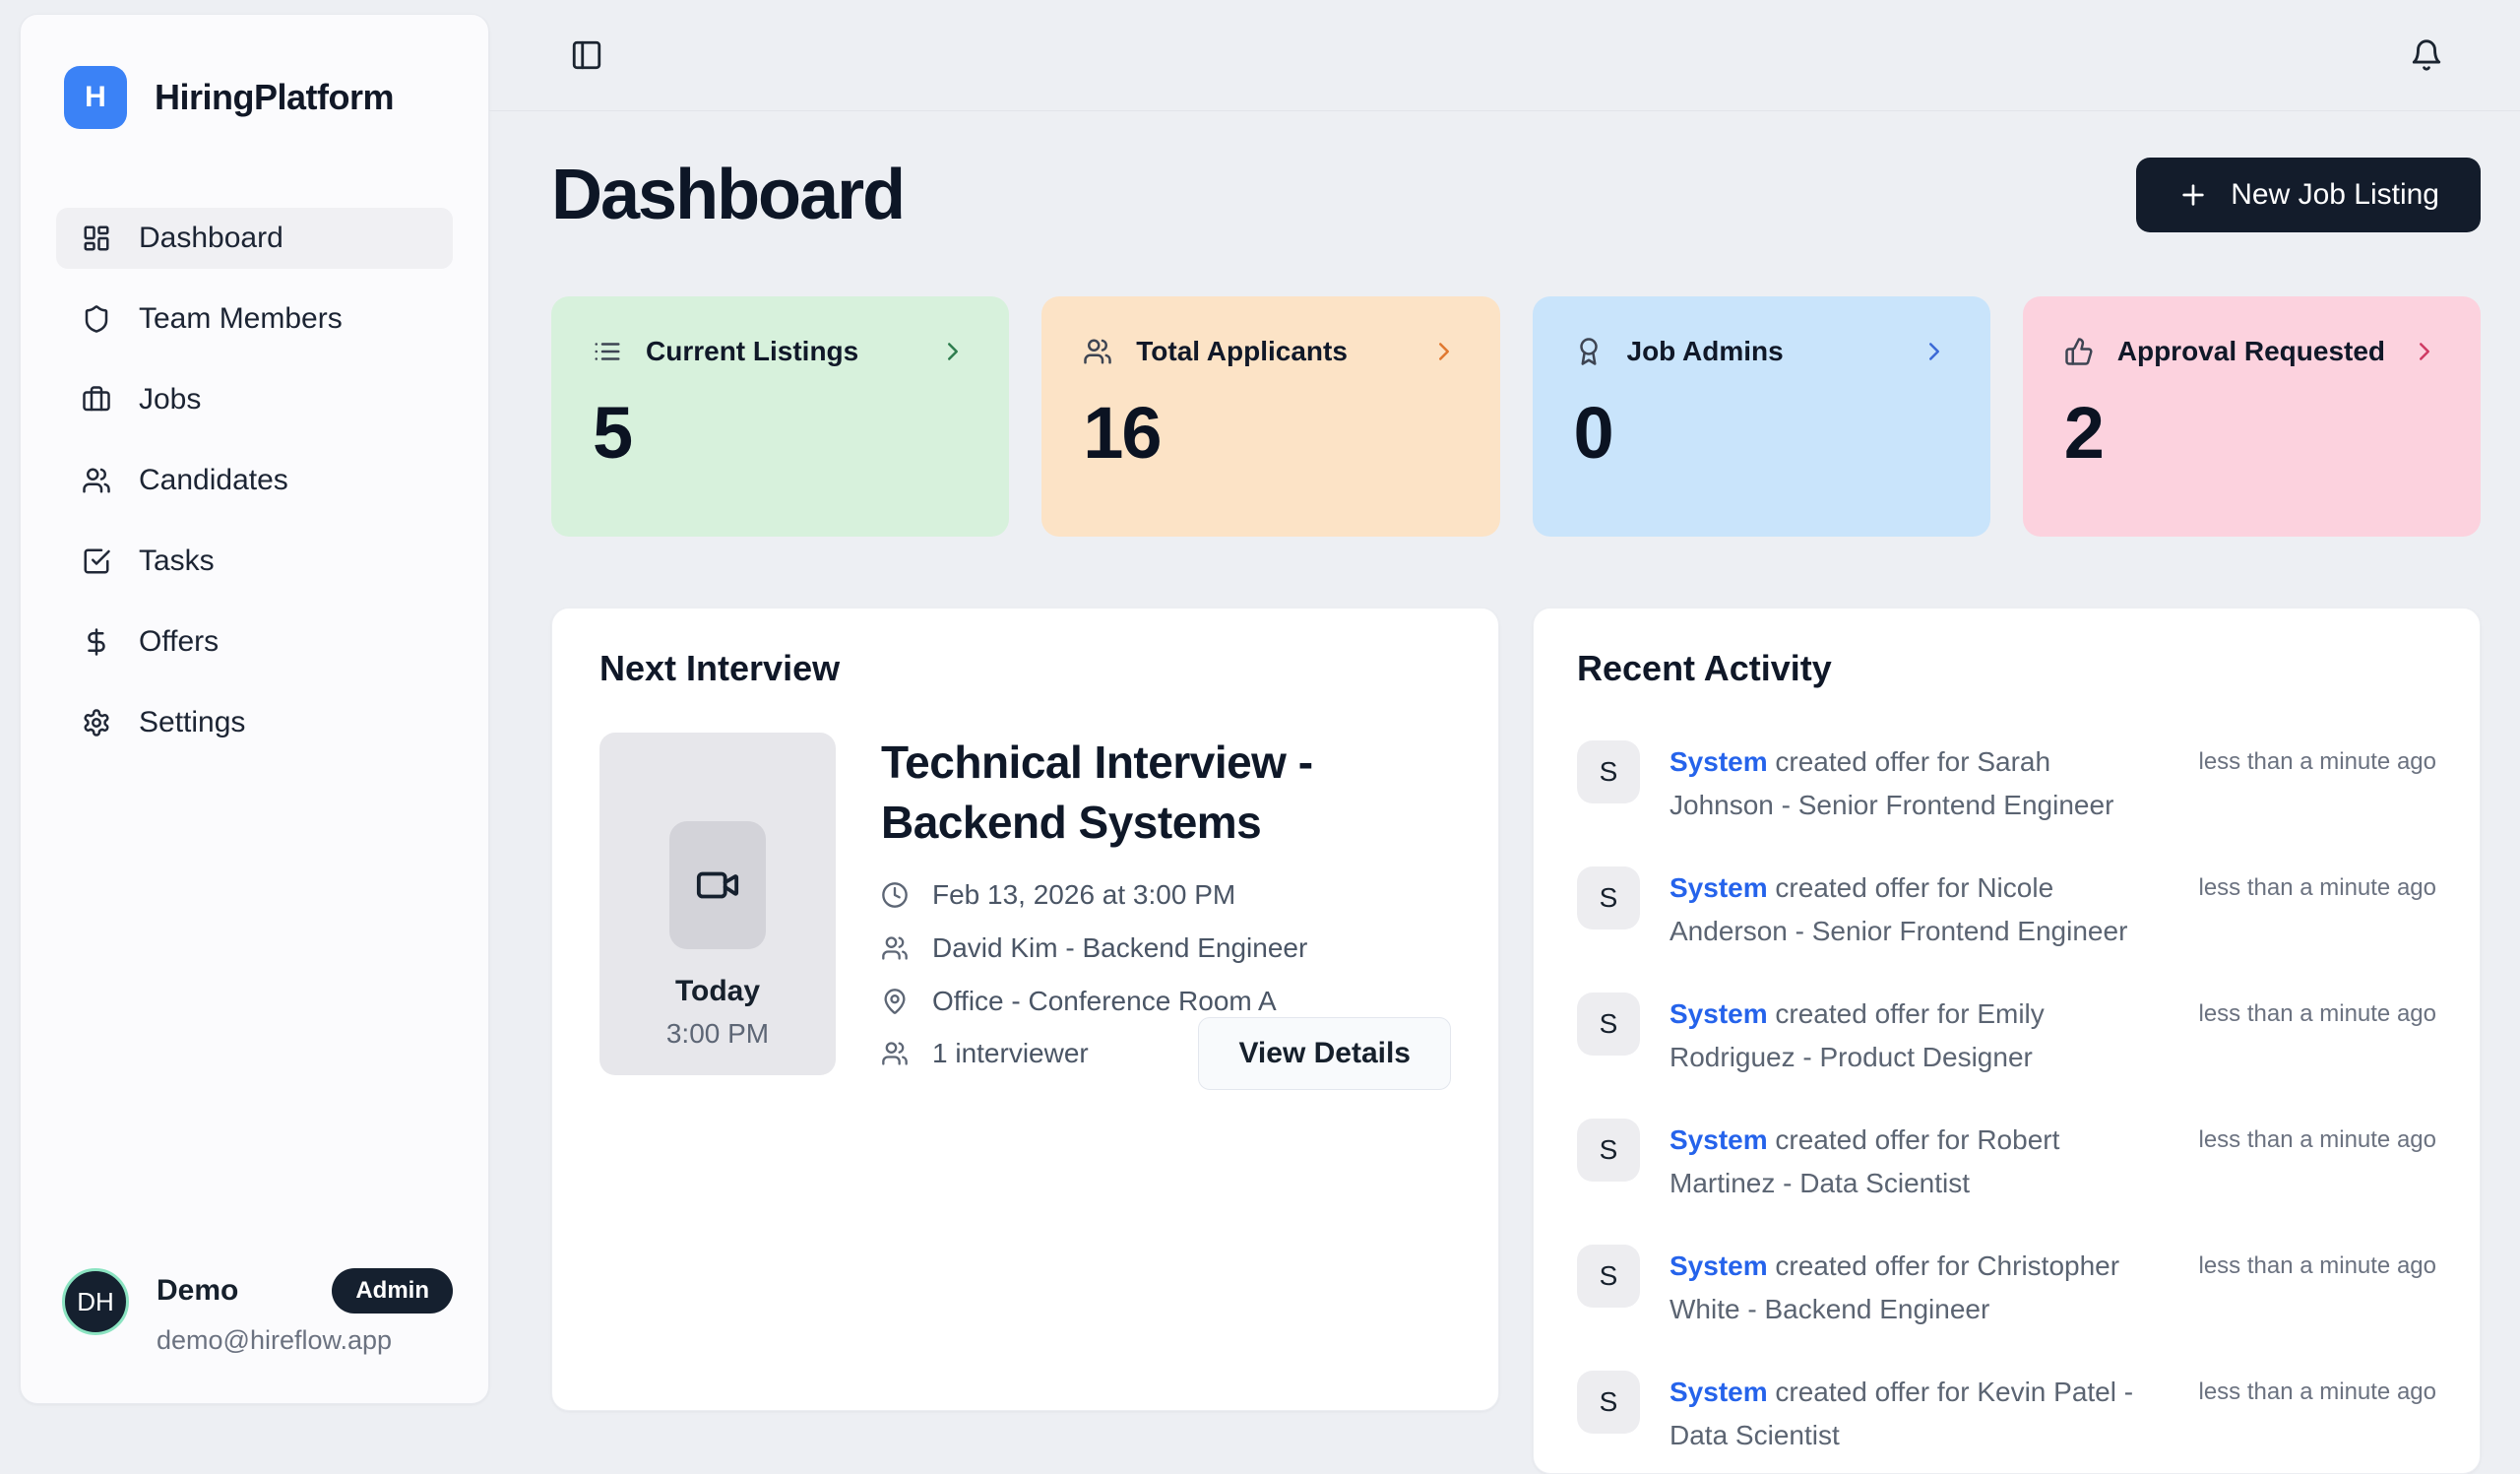 This screenshot has height=1474, width=2520. I want to click on recent-activity-title: Recent Activity, so click(1704, 668).